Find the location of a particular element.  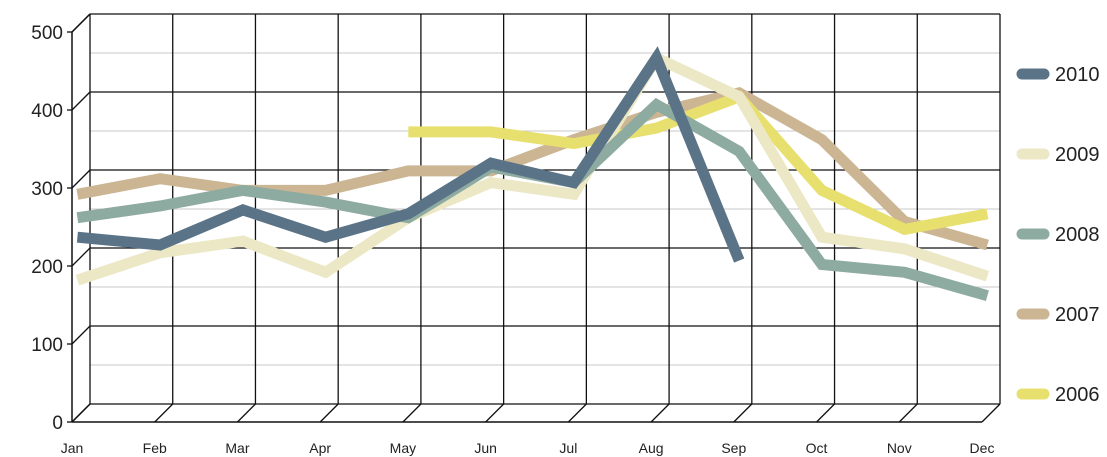

x-tick-label: Dec is located at coordinates (982, 448).